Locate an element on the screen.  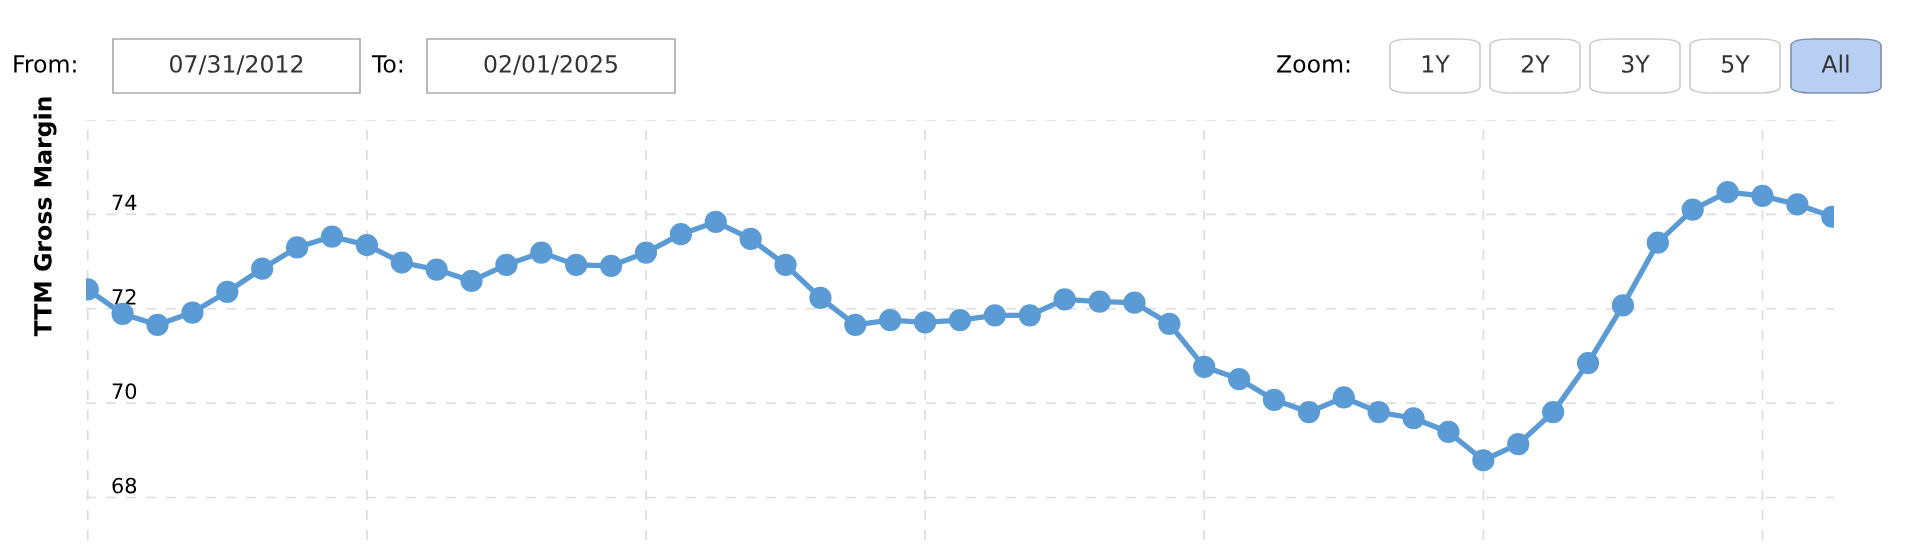
text: To: is located at coordinates (387, 64).